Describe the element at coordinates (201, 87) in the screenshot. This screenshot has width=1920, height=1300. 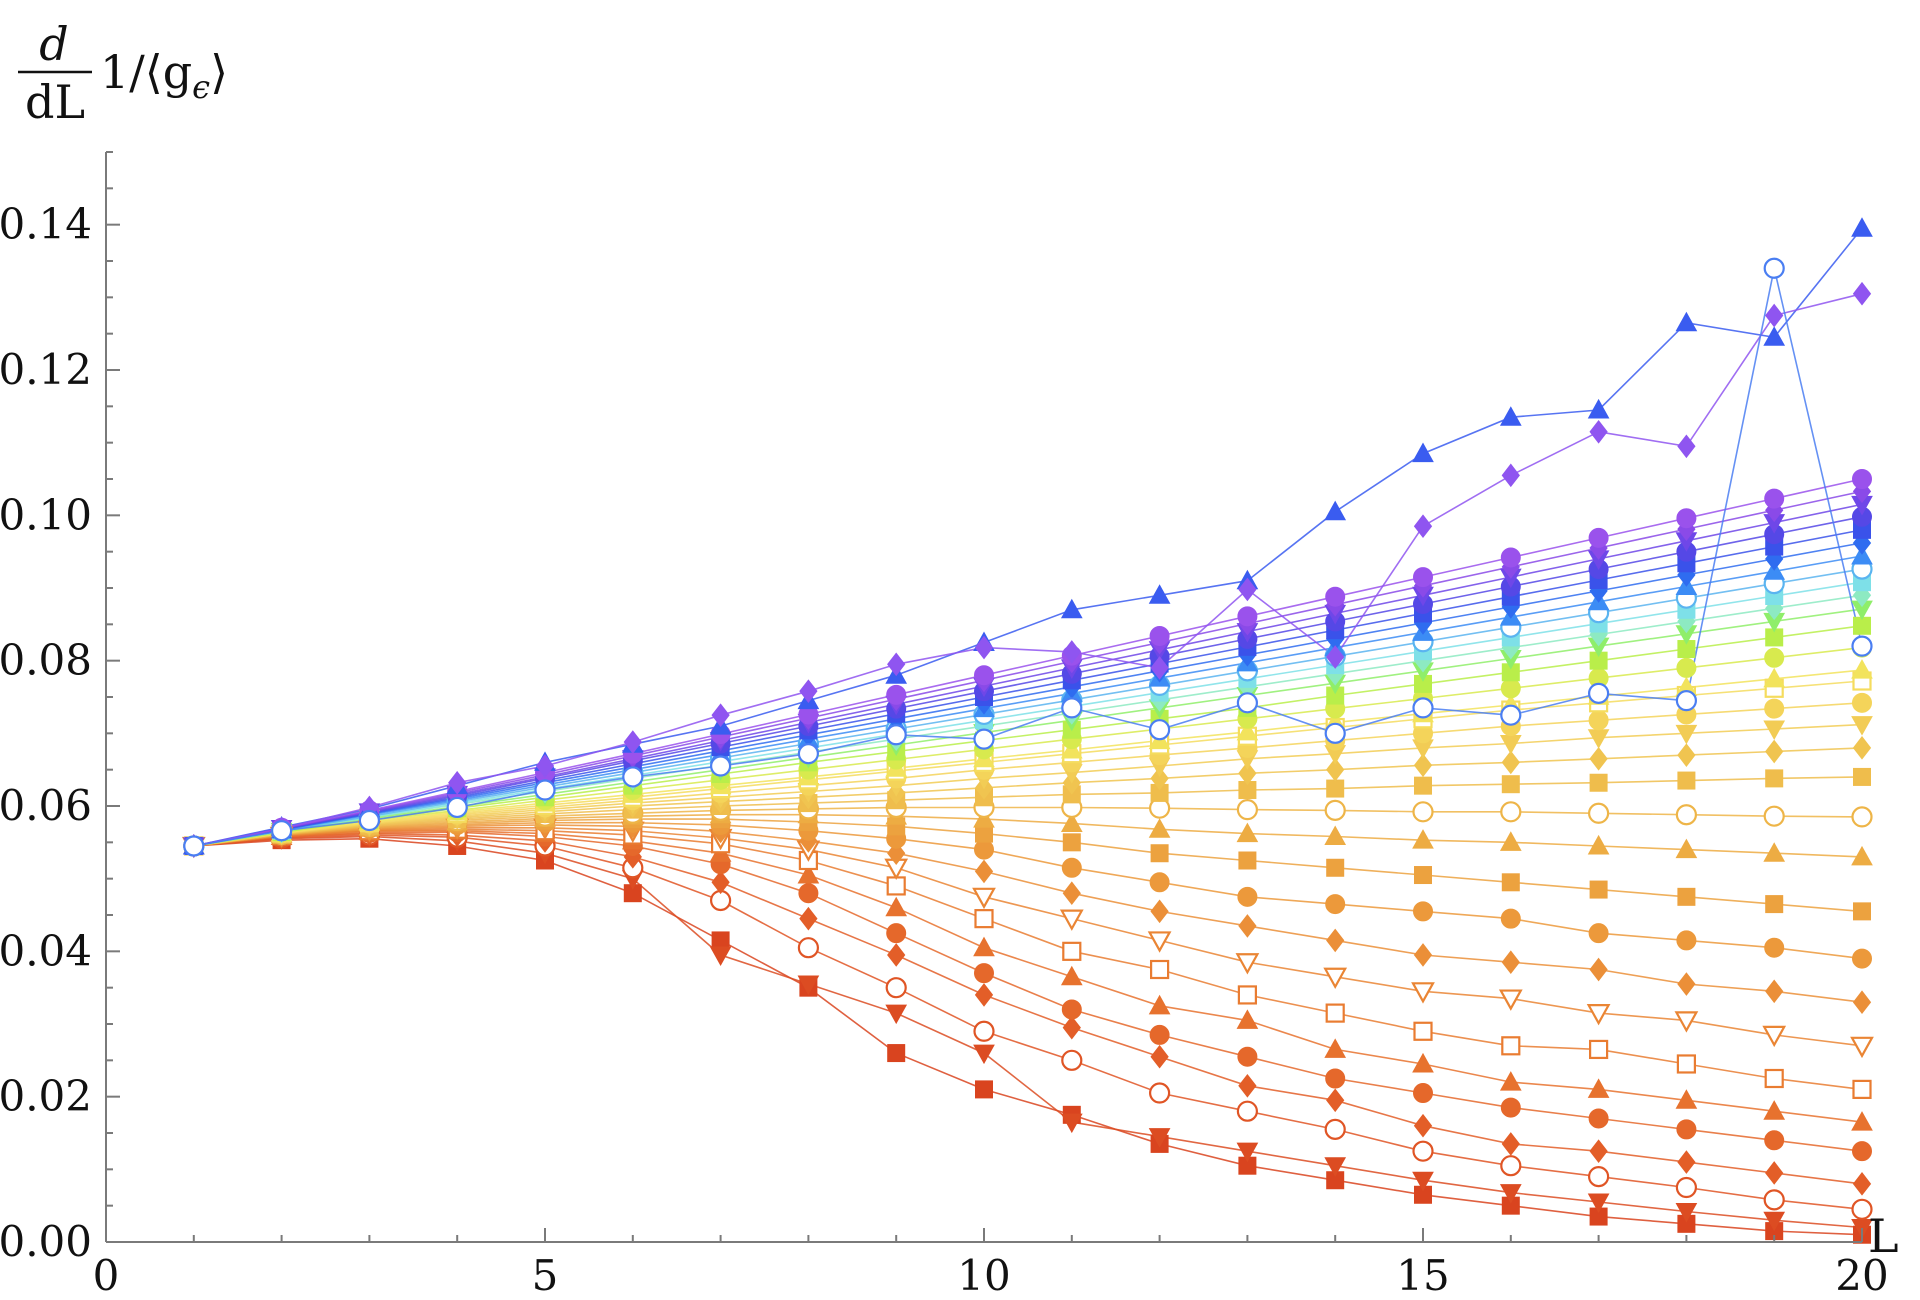
I see `ylabel-subscript: ϵ` at that location.